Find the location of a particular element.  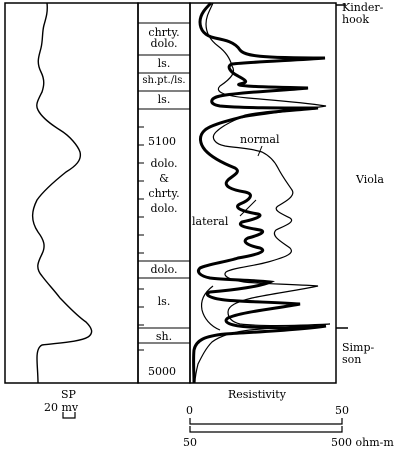

depth-label-5000: 5000 is located at coordinates (162, 371).